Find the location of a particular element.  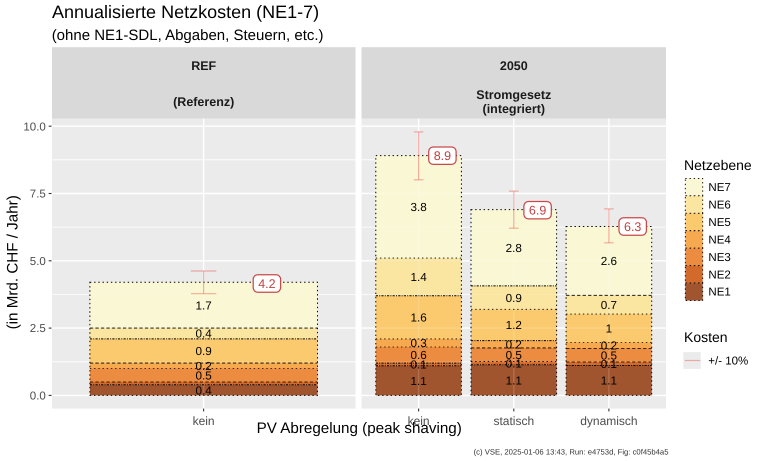

svg-text: PV Abregelung (peak shaving) is located at coordinates (359, 428).